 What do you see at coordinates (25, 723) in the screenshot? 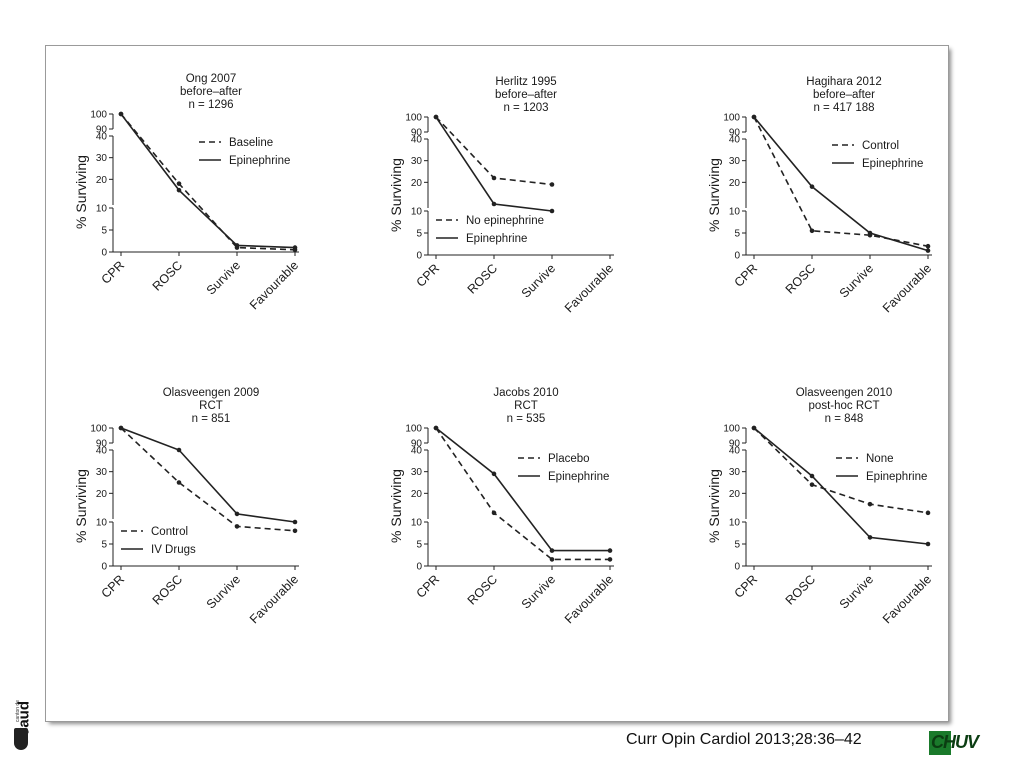
I see `canton-vaud-logo: canton de vaud` at bounding box center [25, 723].